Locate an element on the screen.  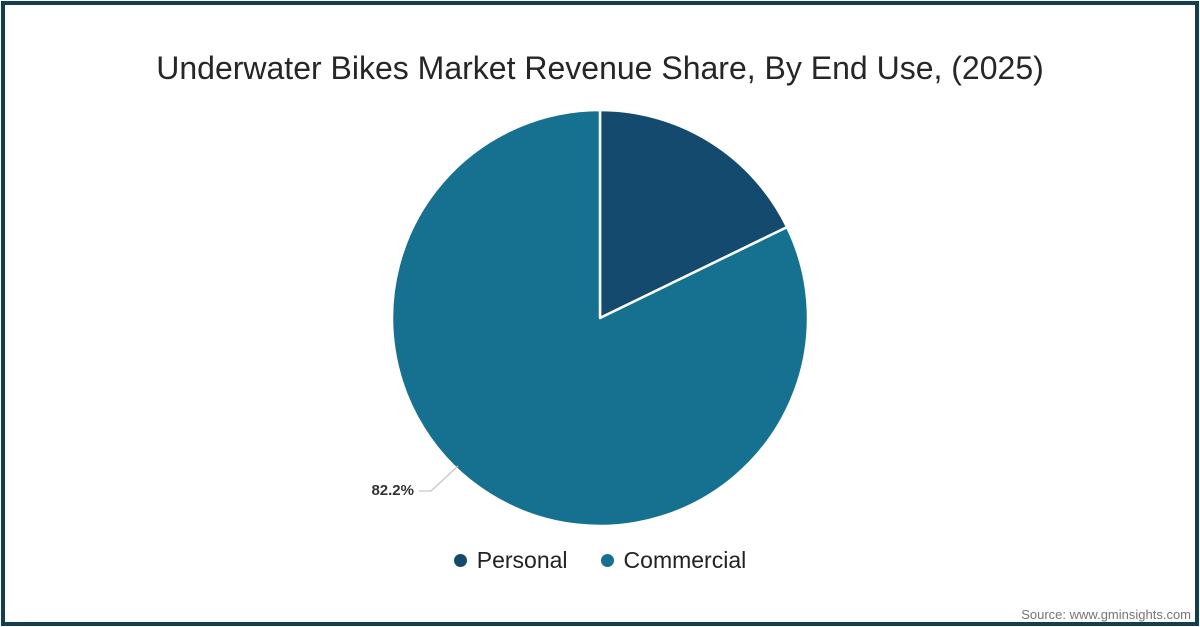
legend-item-commercial: Commercial is located at coordinates (673, 560).